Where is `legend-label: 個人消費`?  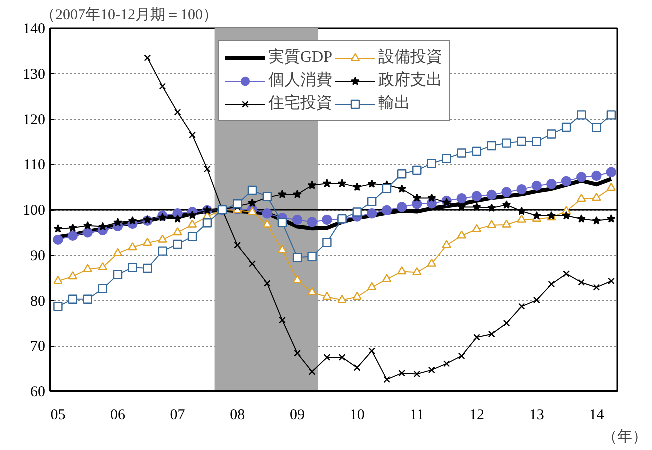 legend-label: 個人消費 is located at coordinates (300, 80).